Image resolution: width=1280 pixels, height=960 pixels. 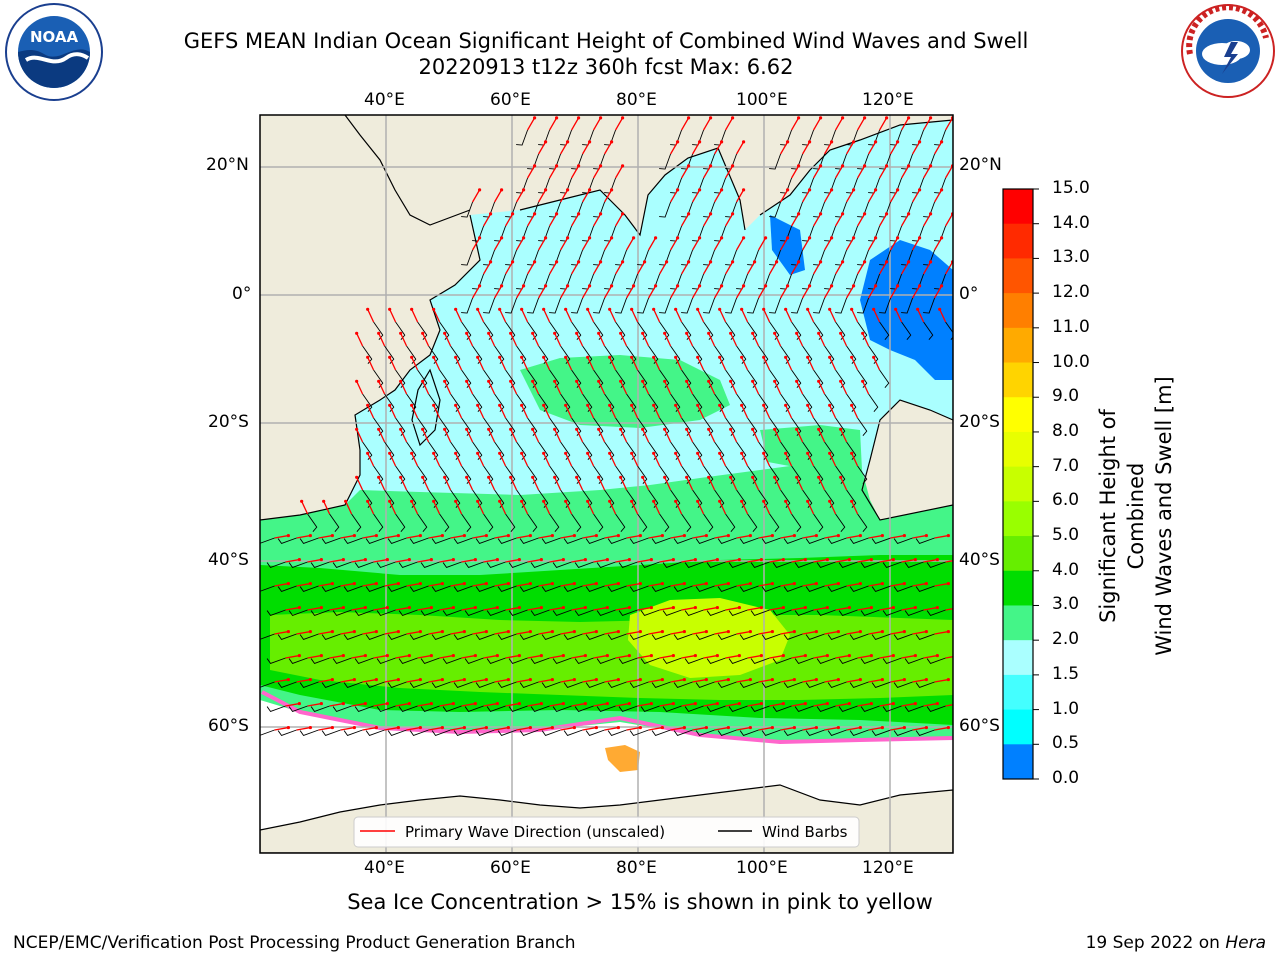 What do you see at coordinates (1175, 943) in the screenshot?
I see `run-date: 19 Sep 2022 on Hera` at bounding box center [1175, 943].